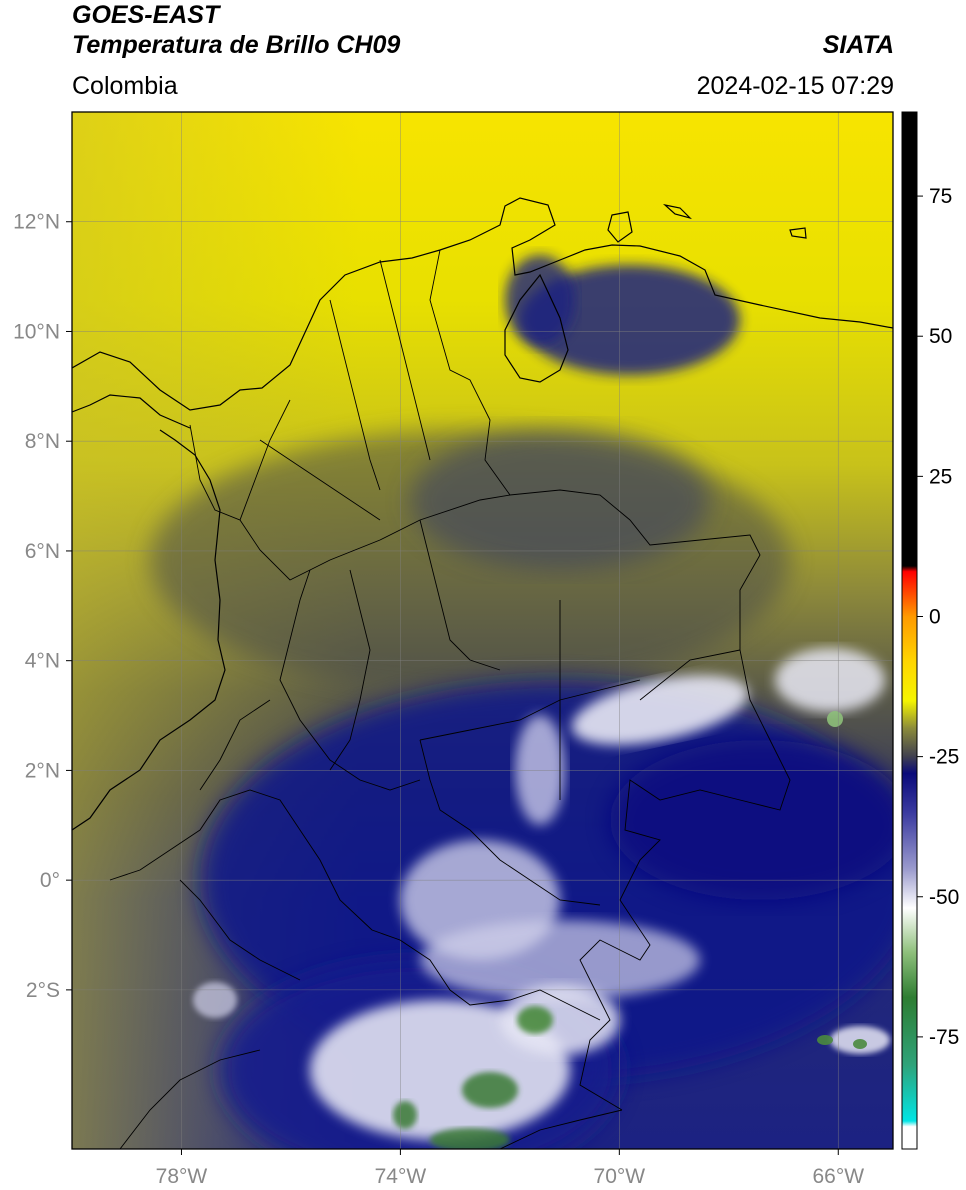 This screenshot has width=966, height=1190. Describe the element at coordinates (36, 222) in the screenshot. I see `lat-tick-label: 12°N` at that location.